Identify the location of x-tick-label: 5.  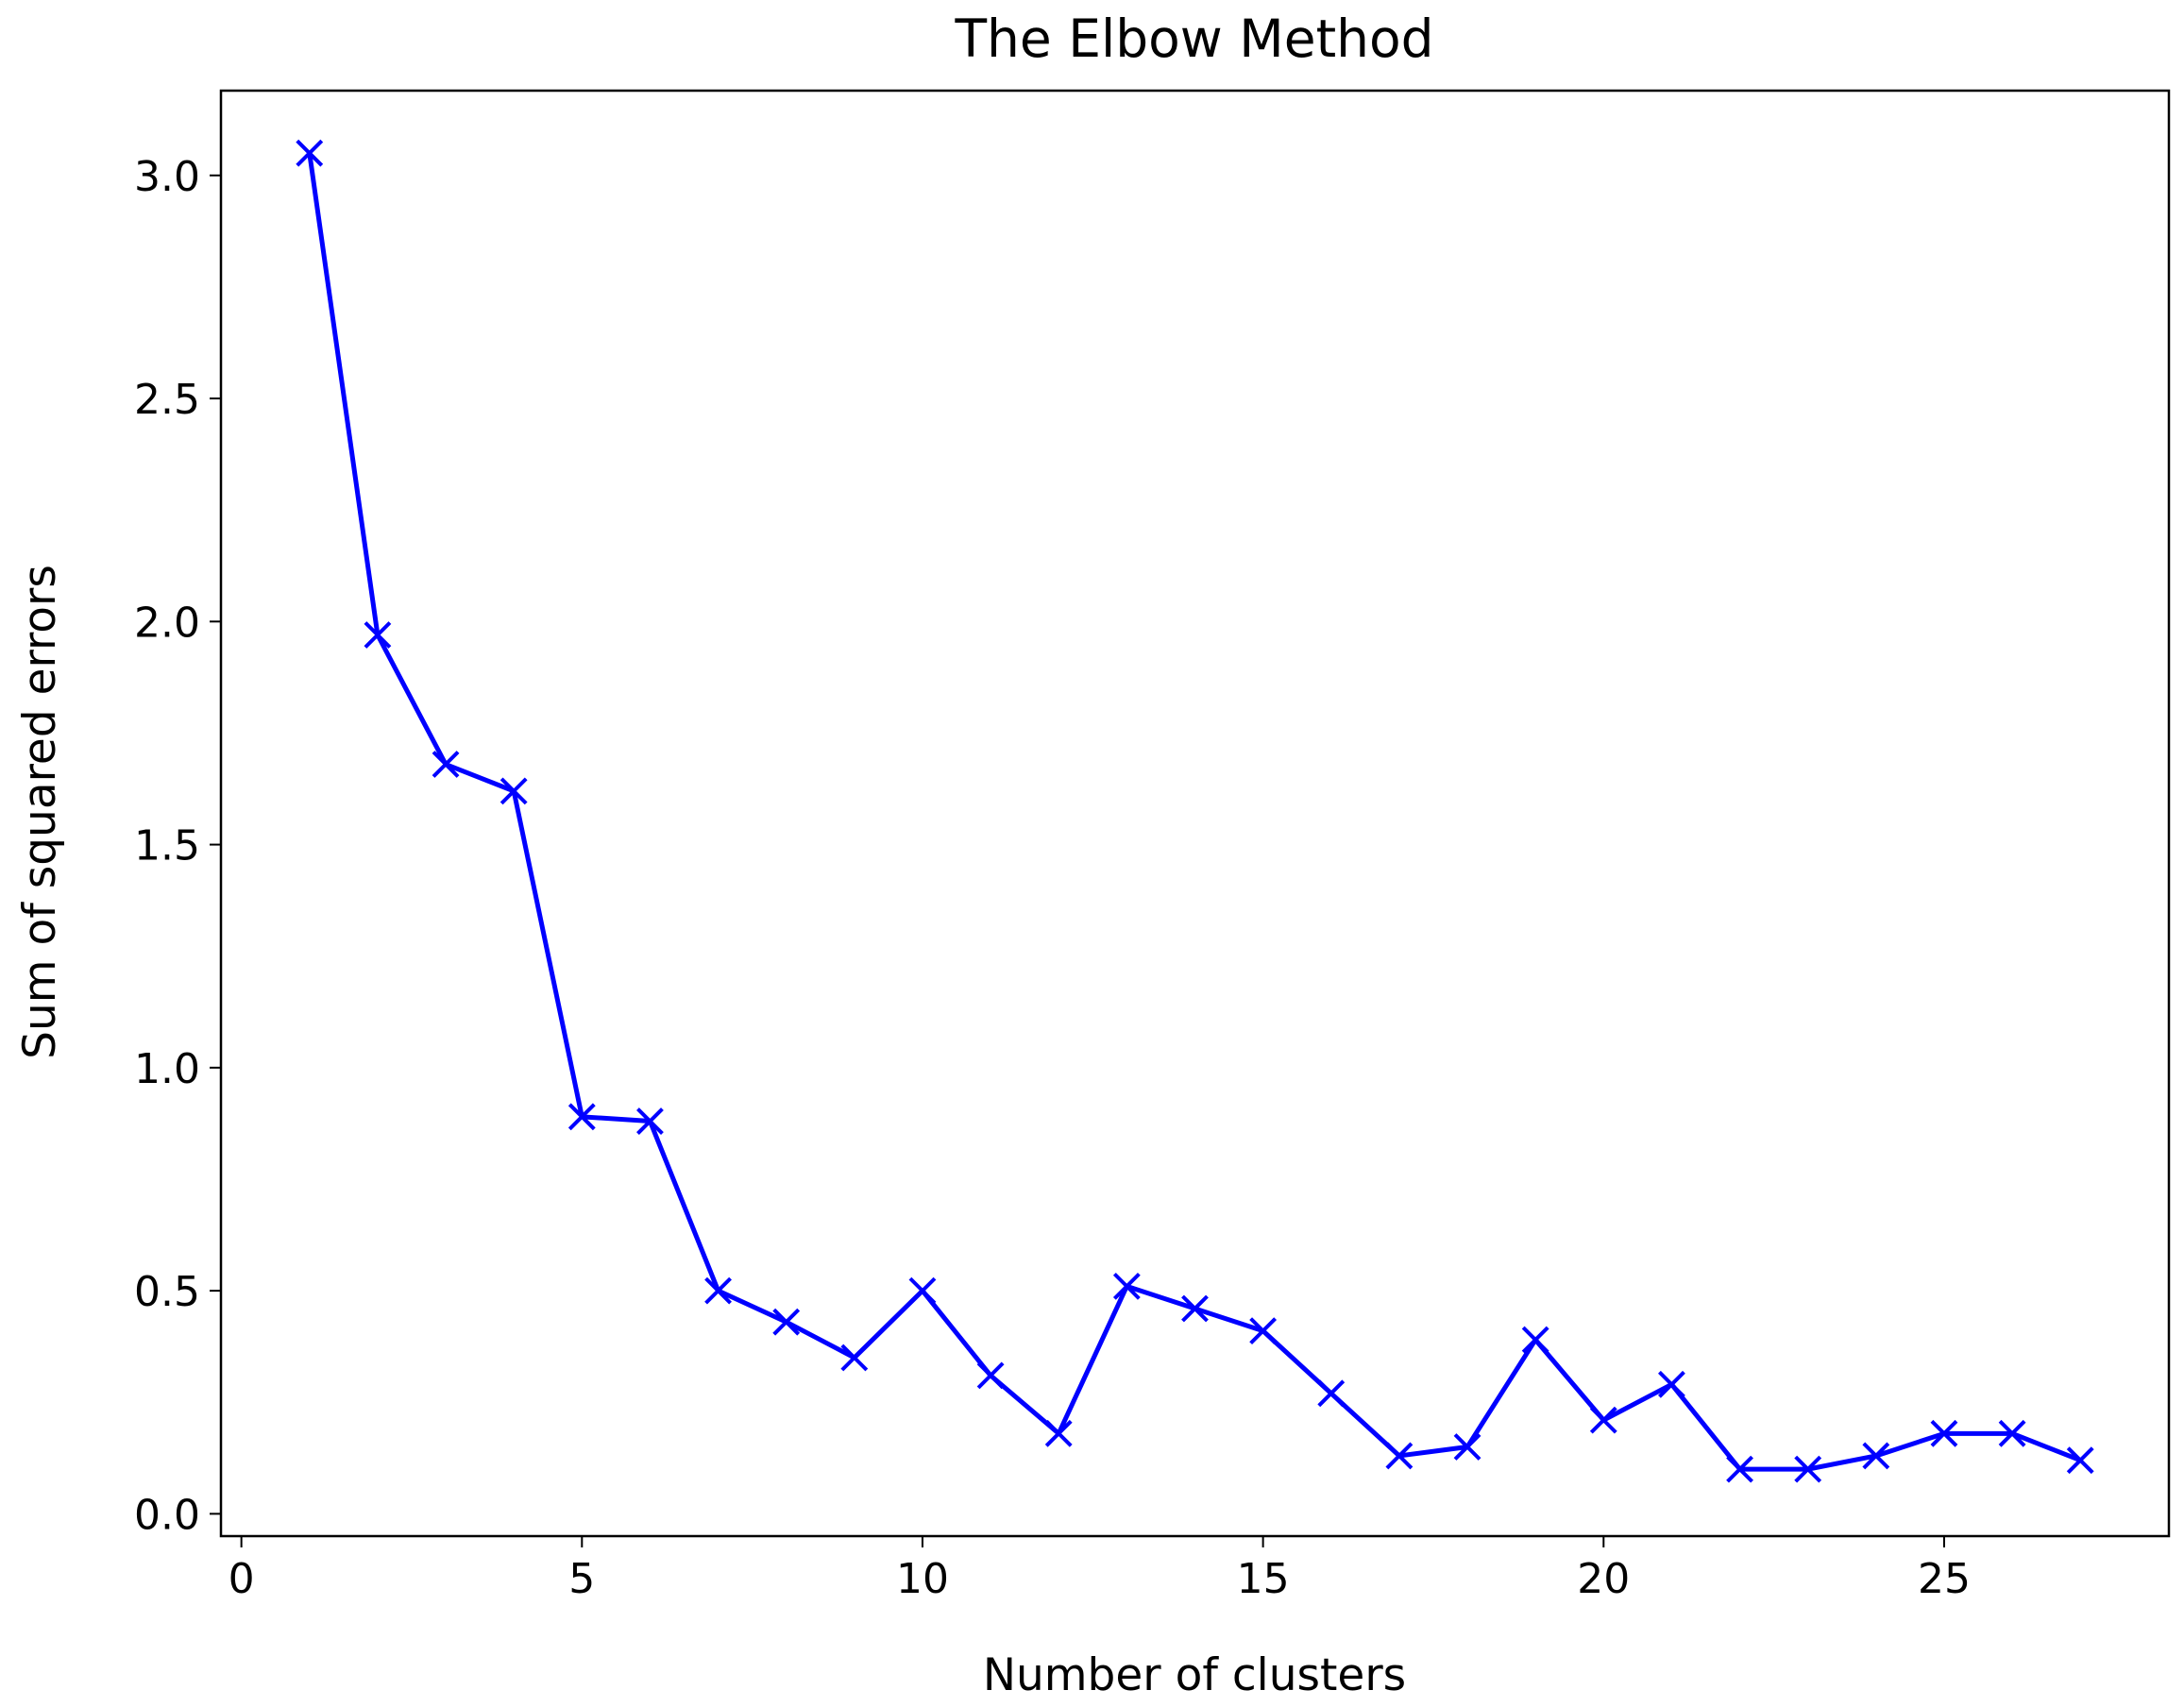
(581, 1579).